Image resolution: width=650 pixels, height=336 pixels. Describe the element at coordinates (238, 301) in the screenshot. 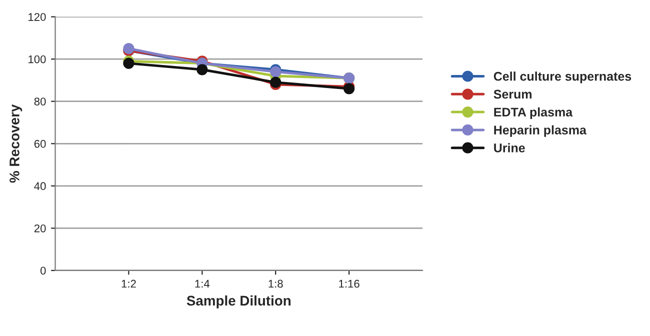

I see `x-axis-title: Sample Dilution` at that location.